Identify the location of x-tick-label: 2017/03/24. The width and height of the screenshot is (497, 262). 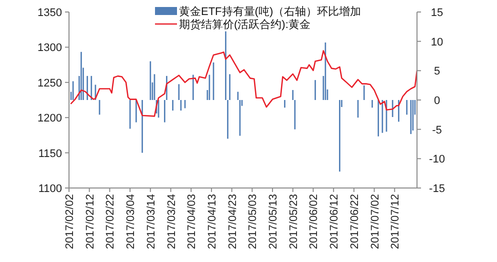
(172, 222).